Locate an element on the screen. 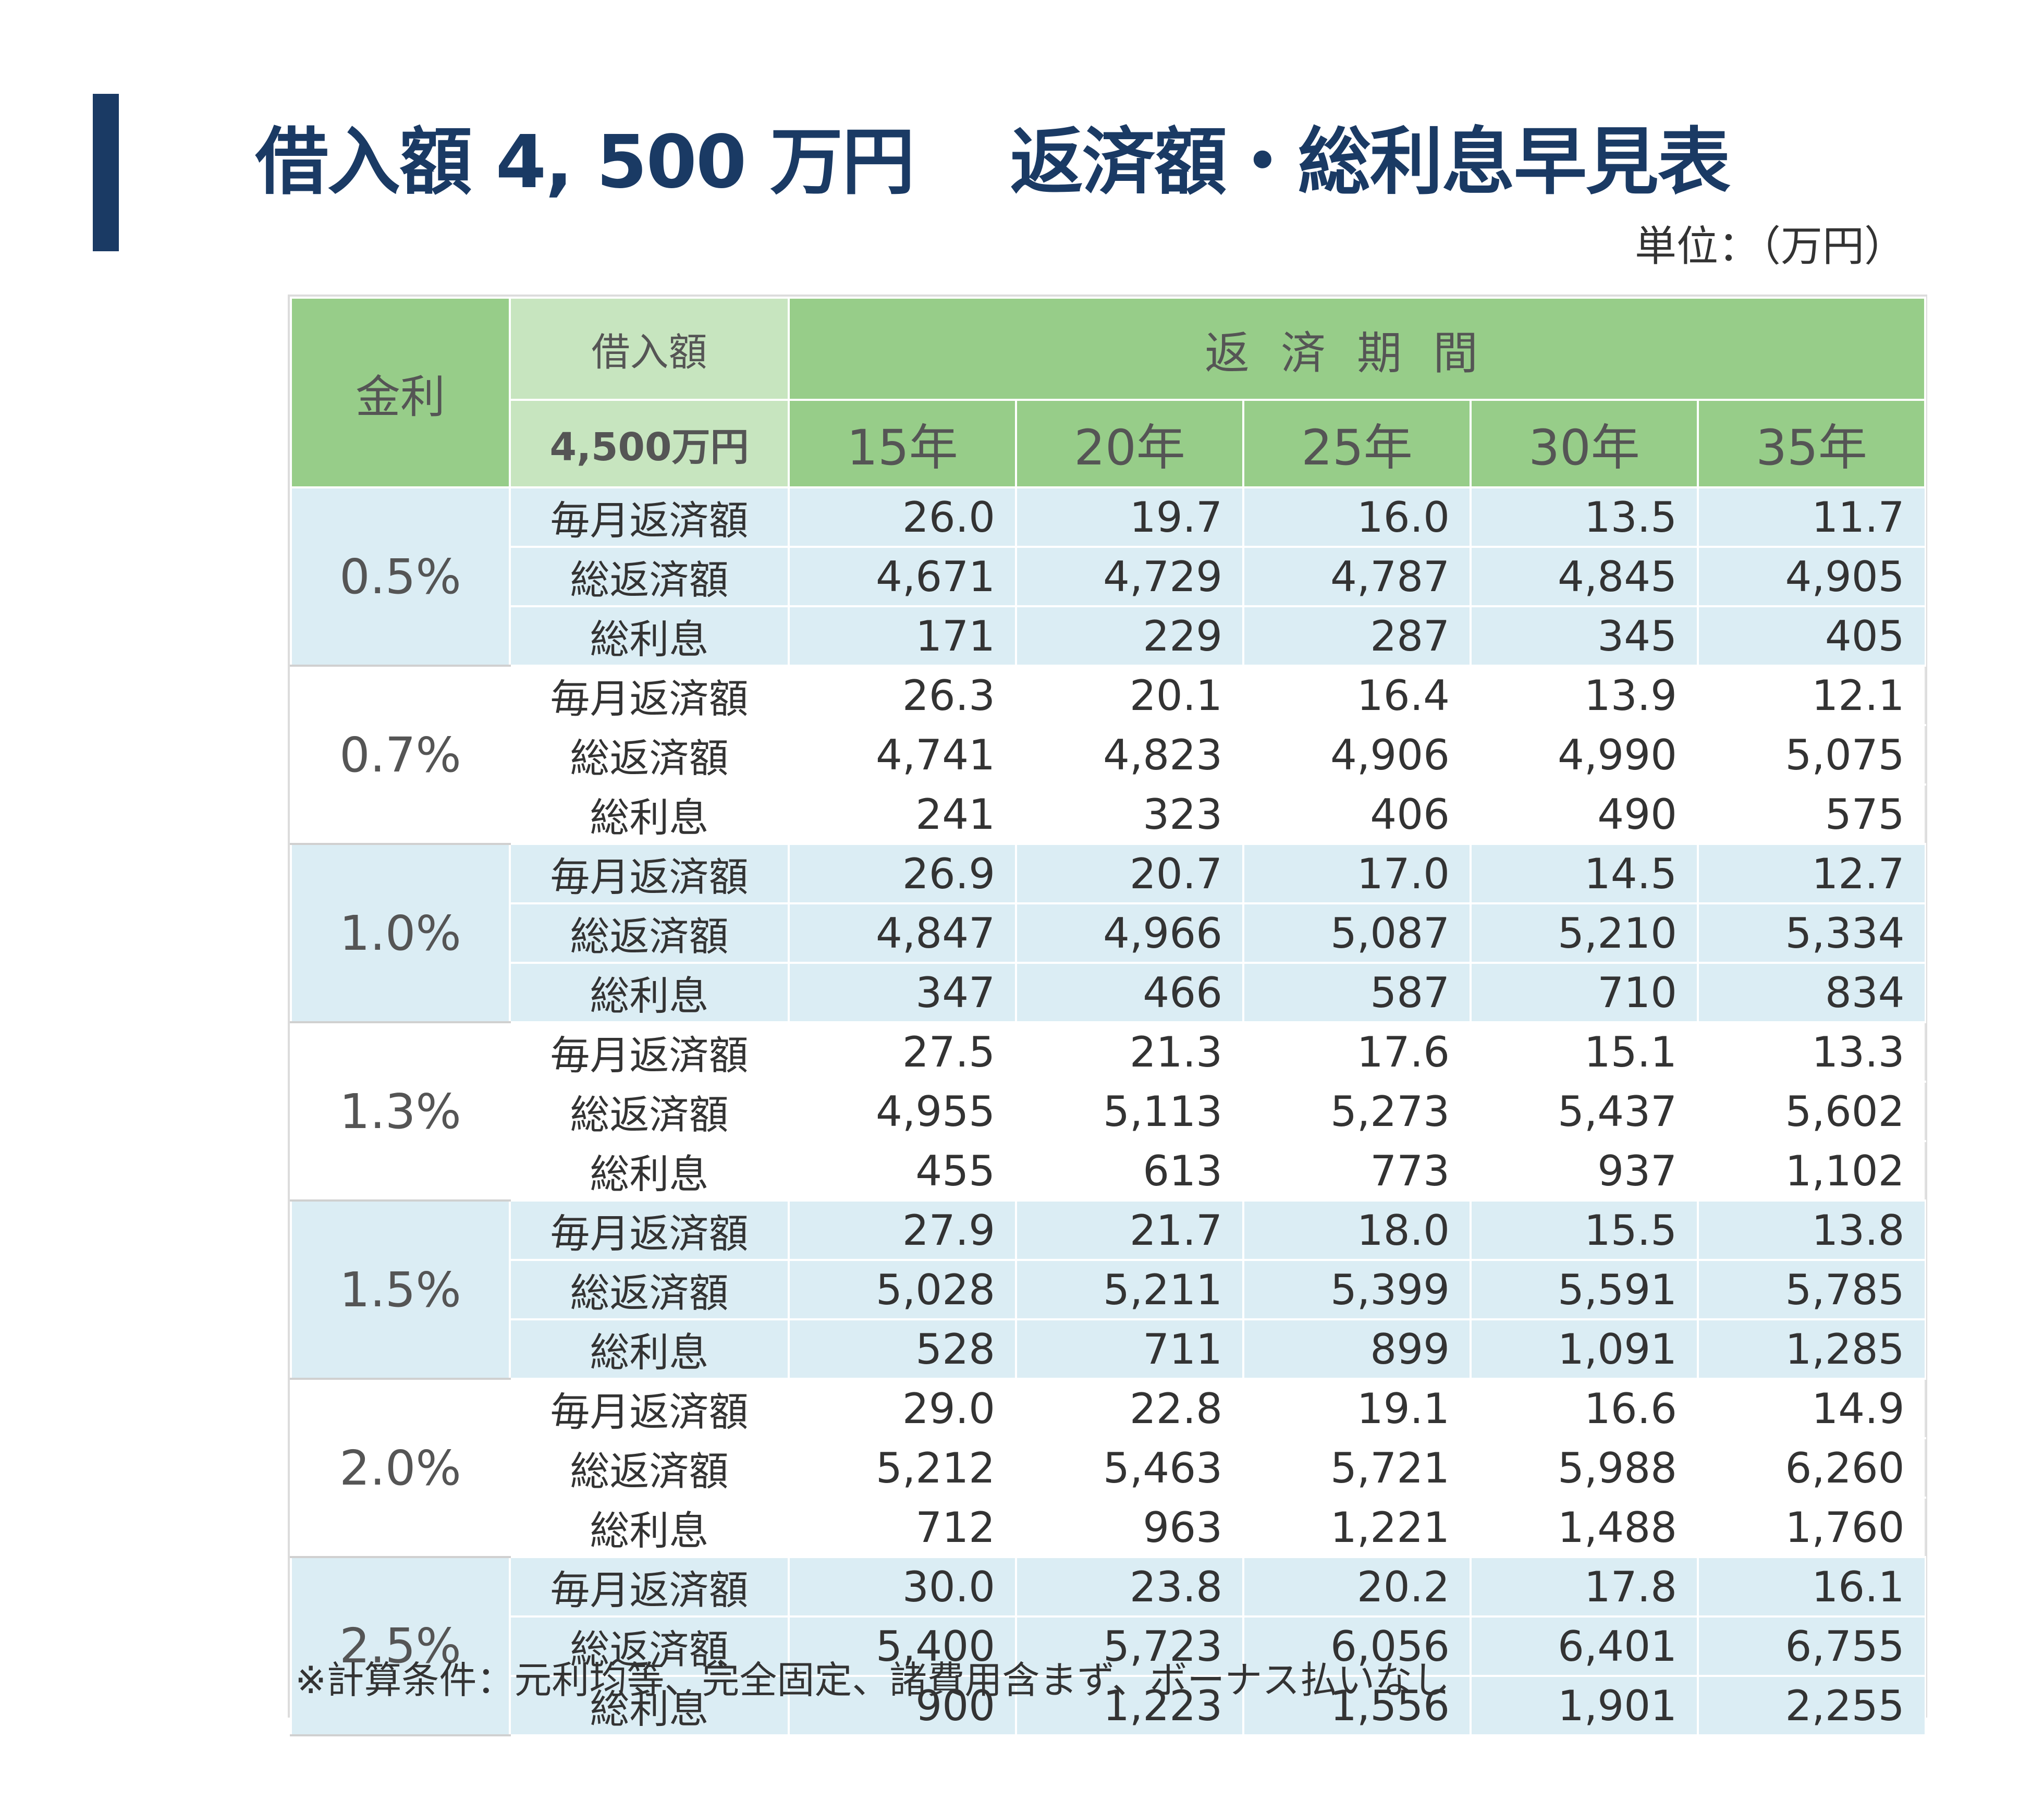 The image size is (2044, 1813). table-row: 総利息 900 1,223 1,556 1,901 2,255 is located at coordinates (1109, 1705).